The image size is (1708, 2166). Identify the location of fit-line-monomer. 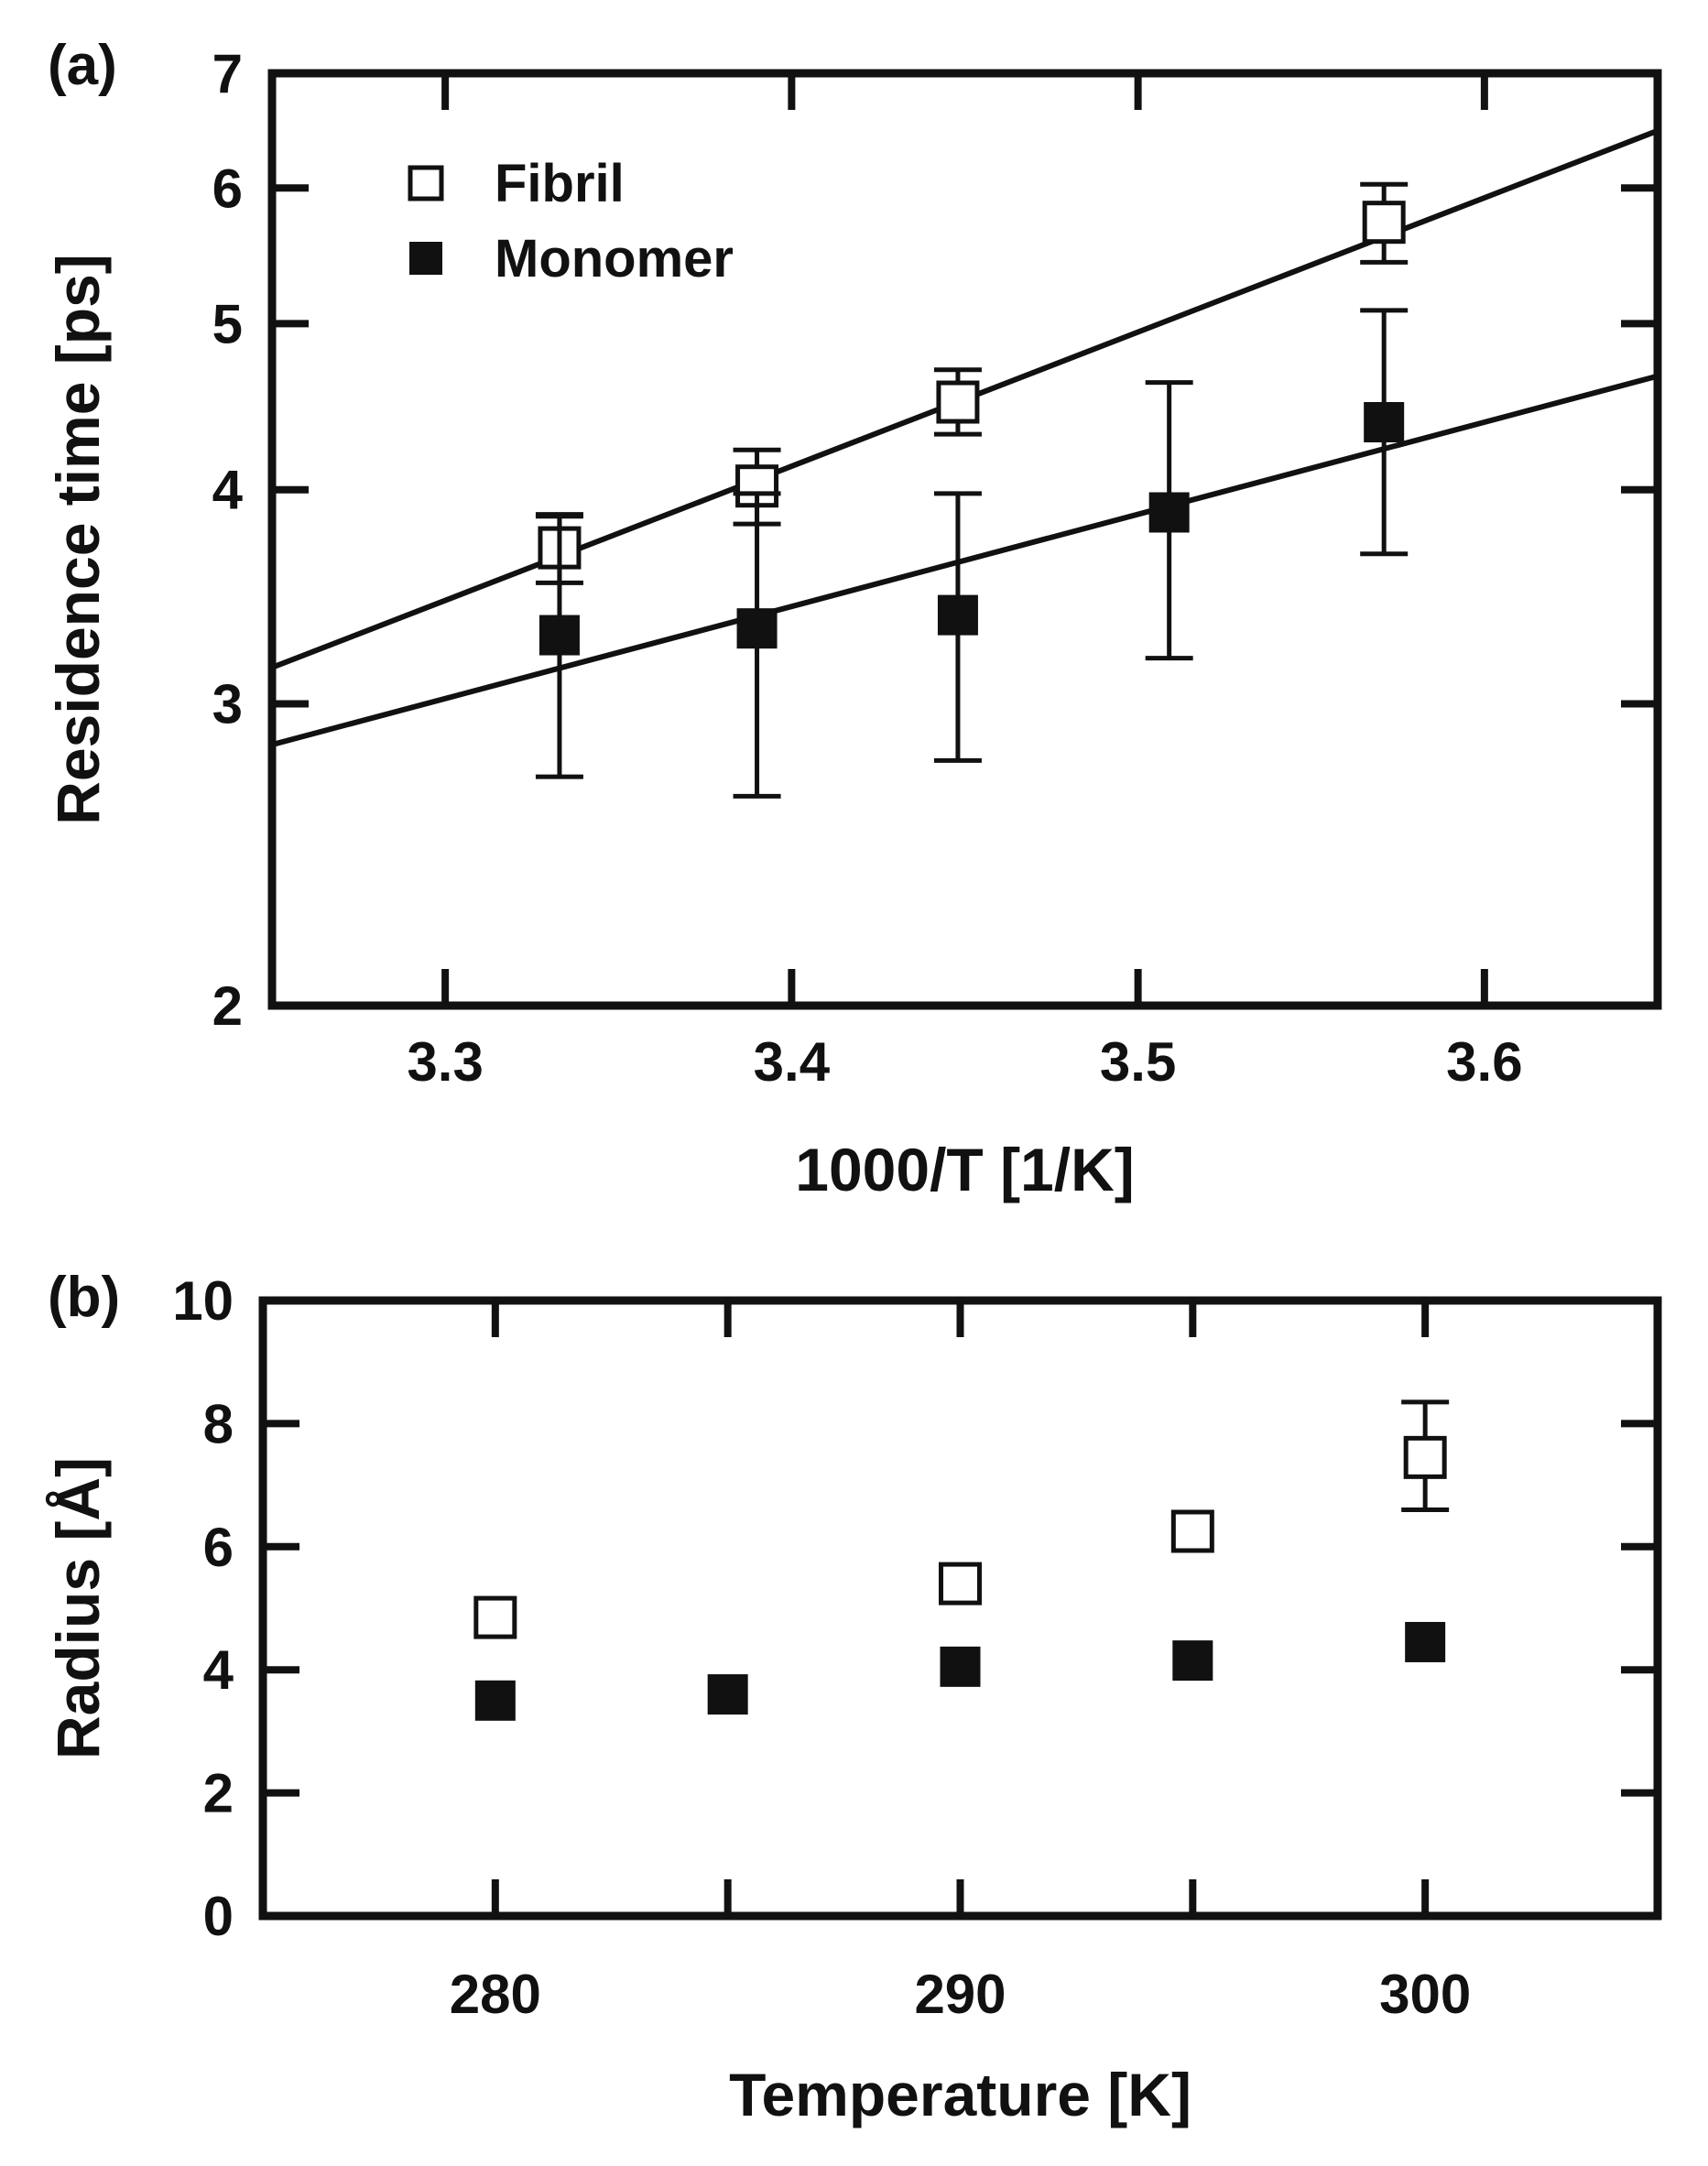
(965, 560).